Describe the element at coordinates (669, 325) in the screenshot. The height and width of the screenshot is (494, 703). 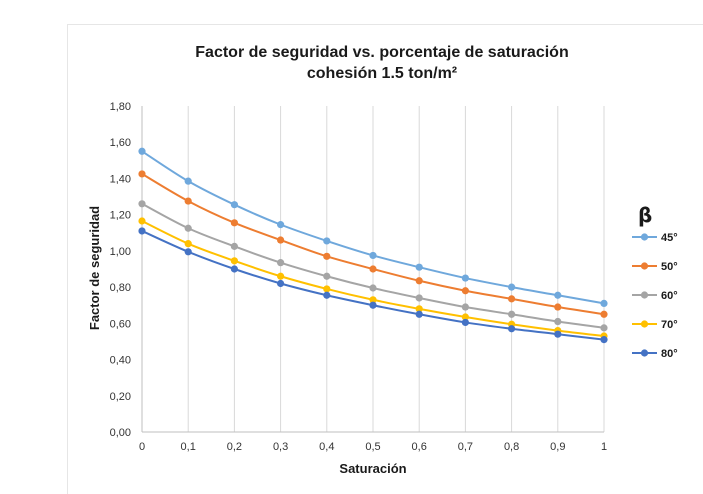
I see `legend-label-70°: 70°` at that location.